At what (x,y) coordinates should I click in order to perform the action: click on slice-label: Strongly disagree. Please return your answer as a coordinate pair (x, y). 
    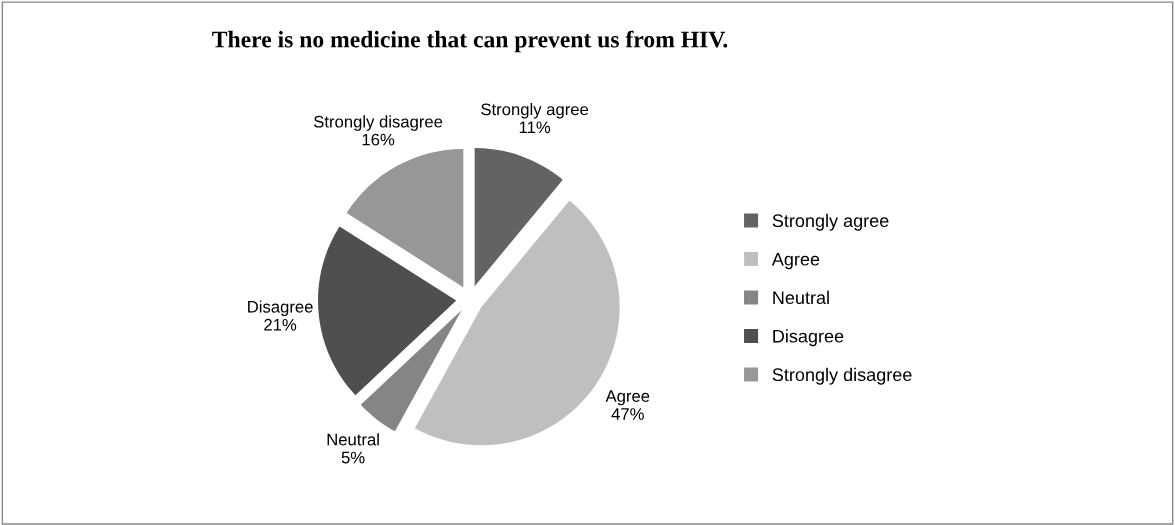
    Looking at the image, I should click on (378, 123).